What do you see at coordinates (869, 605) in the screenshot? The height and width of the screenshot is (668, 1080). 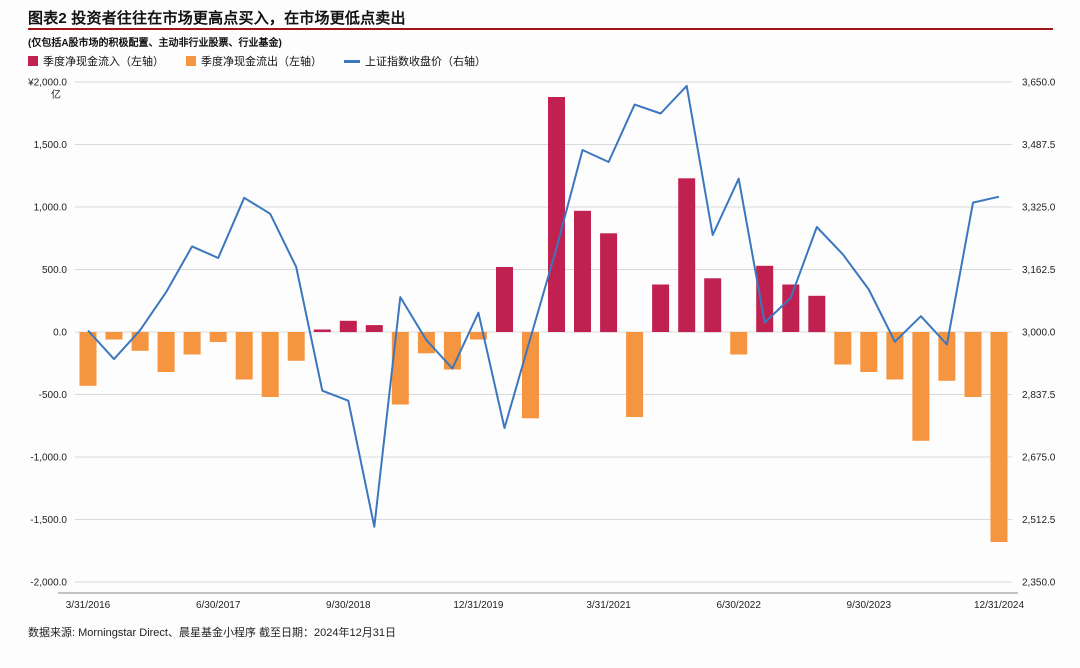 I see `x-axis-tick: 9/30/2023` at bounding box center [869, 605].